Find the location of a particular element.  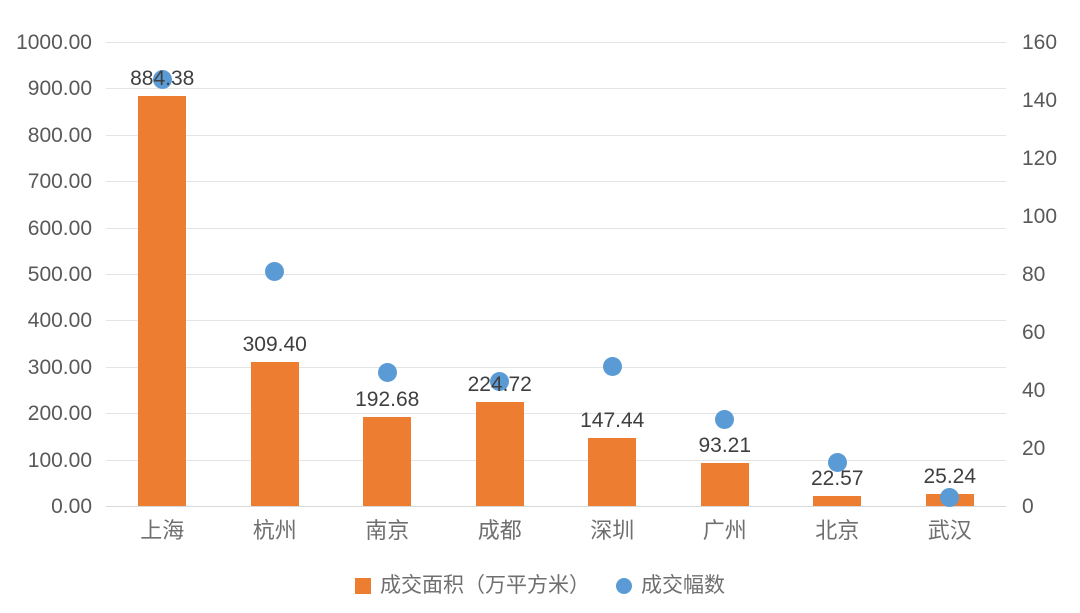

right-axis-tick-label: 0 is located at coordinates (1028, 506).